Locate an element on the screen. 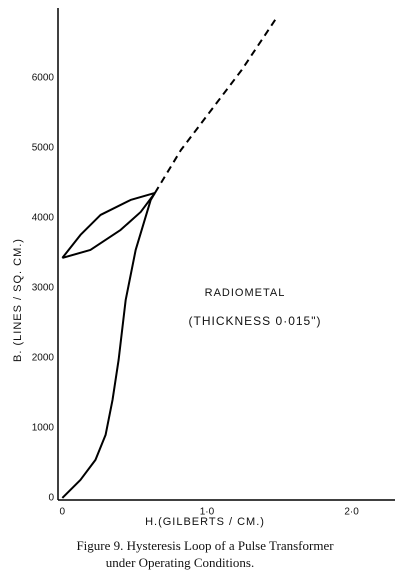  y-tick-label: 1000 is located at coordinates (43, 428).